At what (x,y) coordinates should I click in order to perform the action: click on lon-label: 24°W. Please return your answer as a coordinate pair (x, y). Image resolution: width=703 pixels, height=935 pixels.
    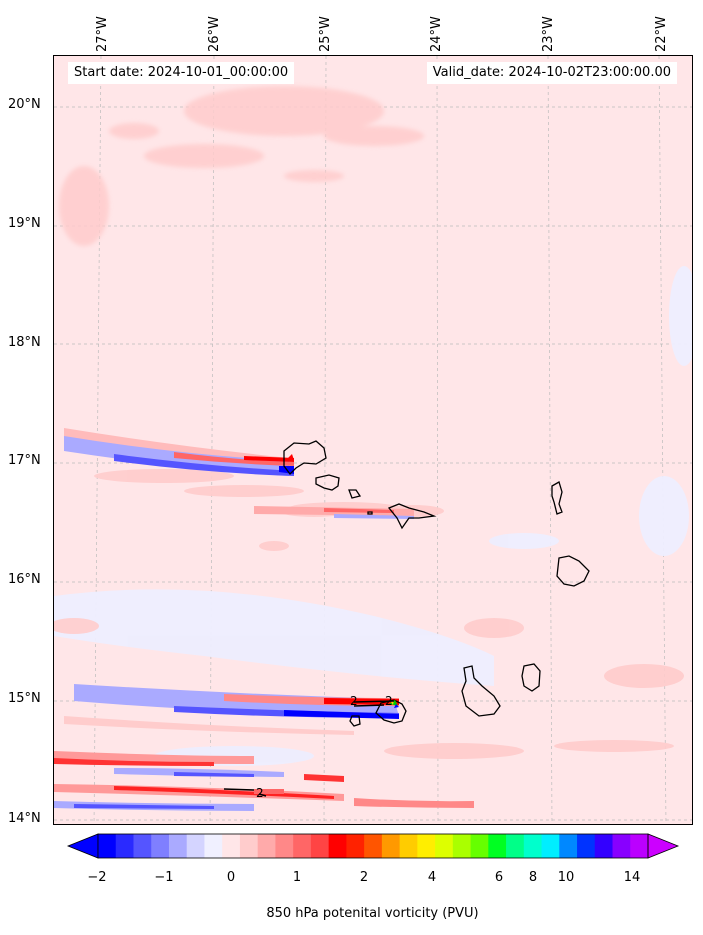
    Looking at the image, I should click on (436, 34).